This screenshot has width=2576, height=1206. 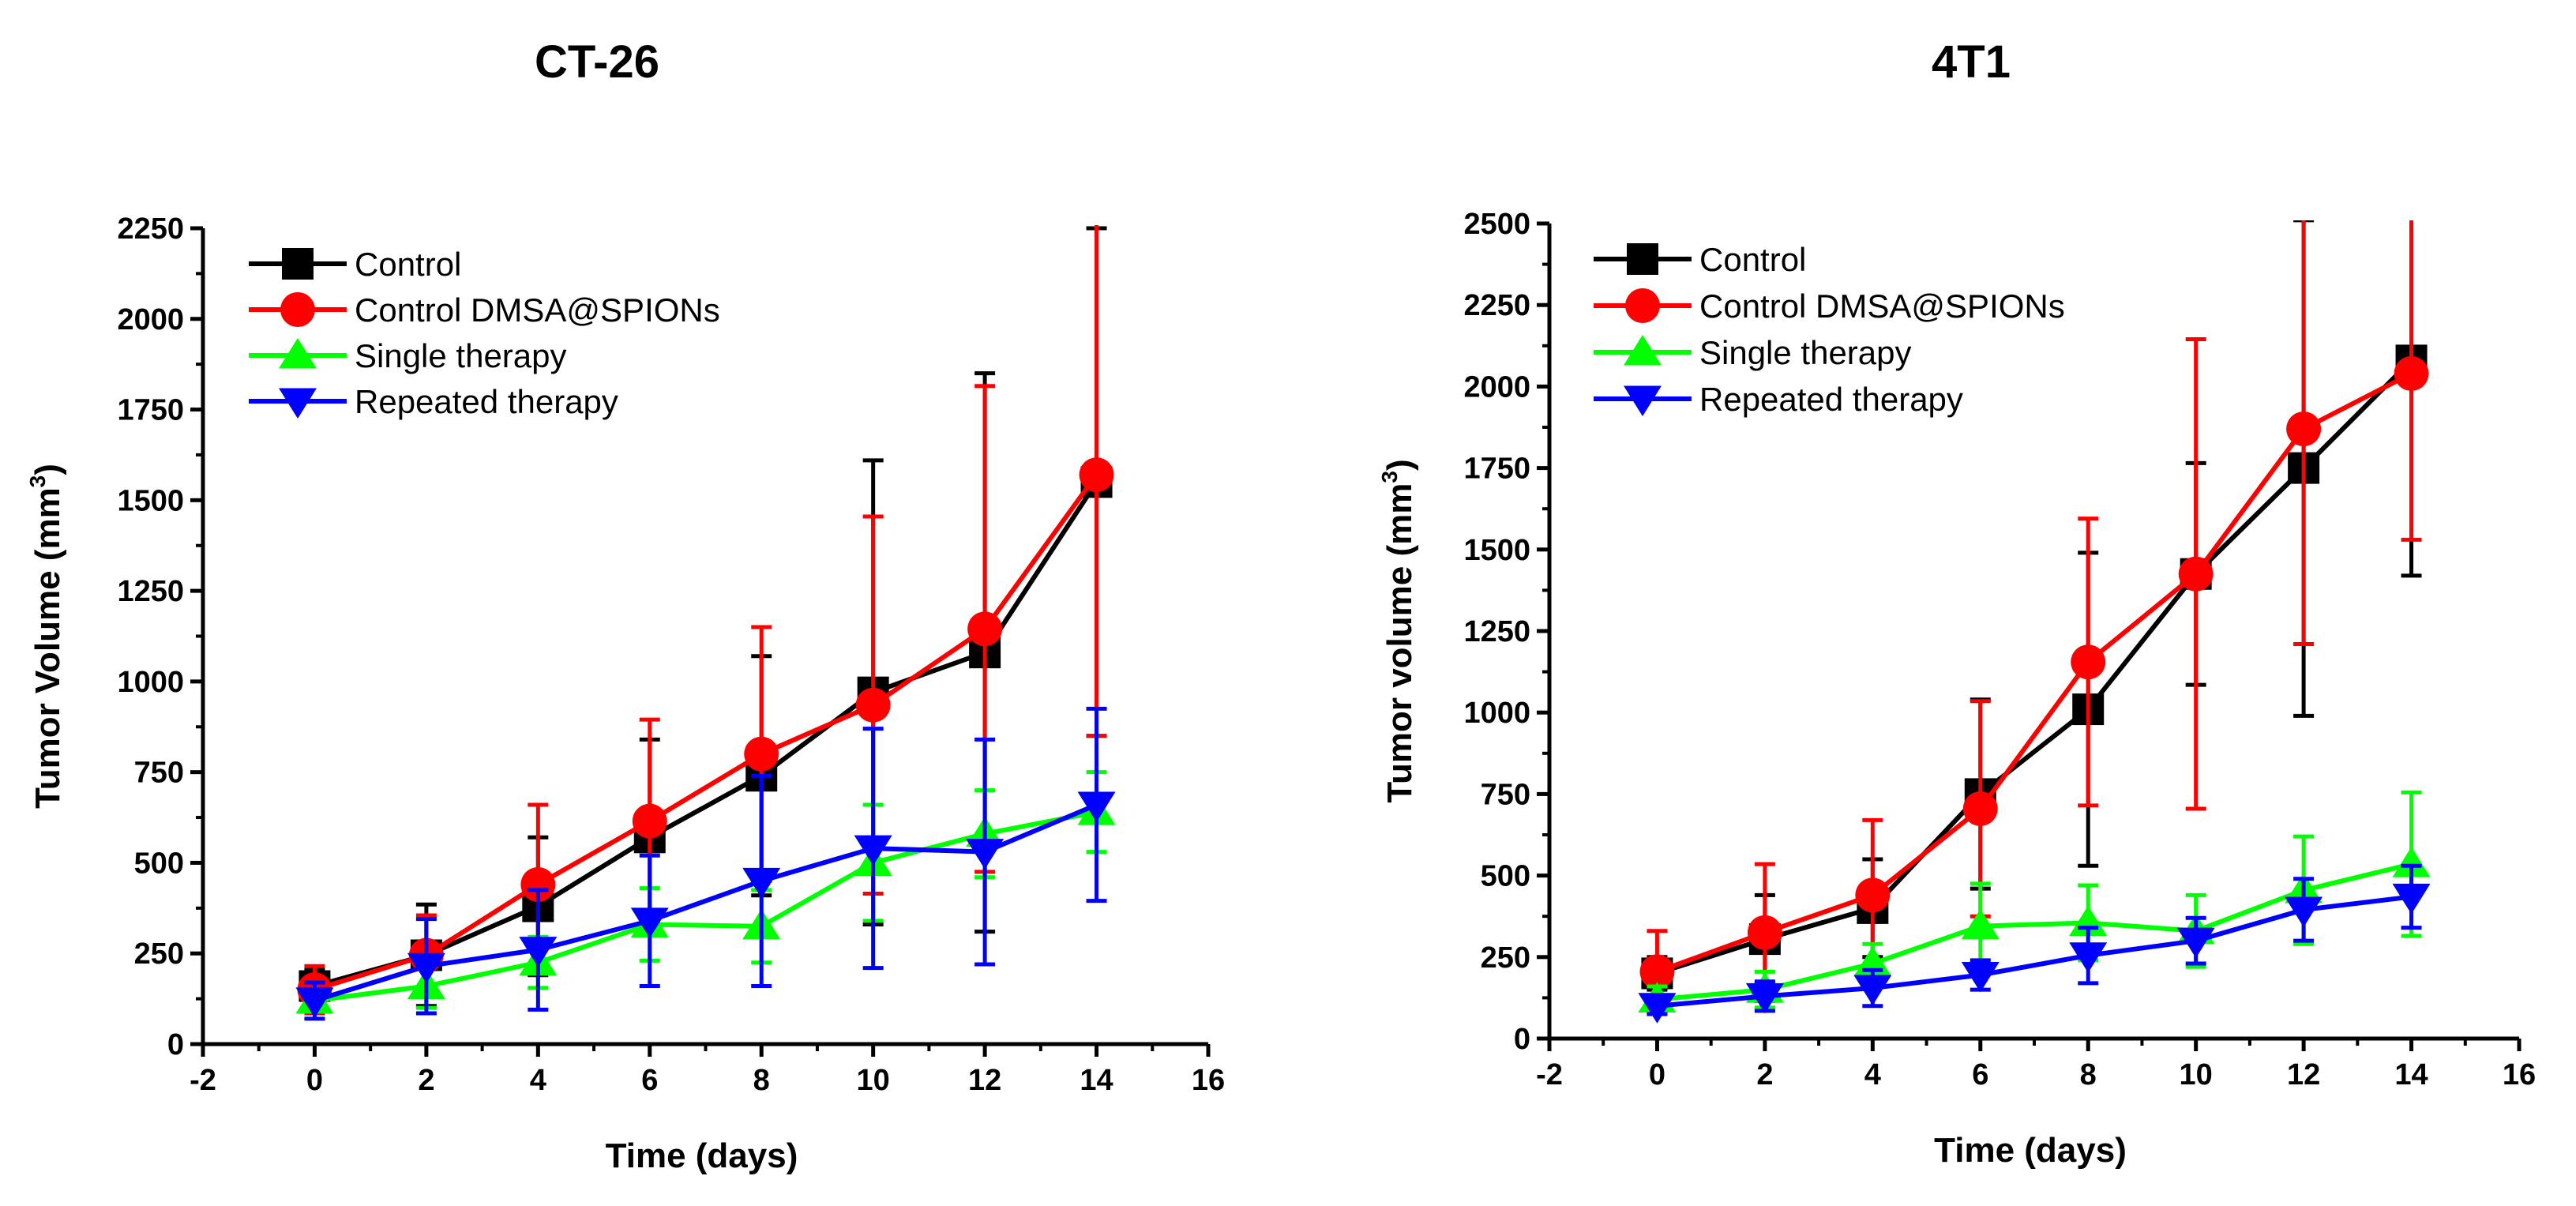 I want to click on x-tick-label: 4, so click(x=538, y=1080).